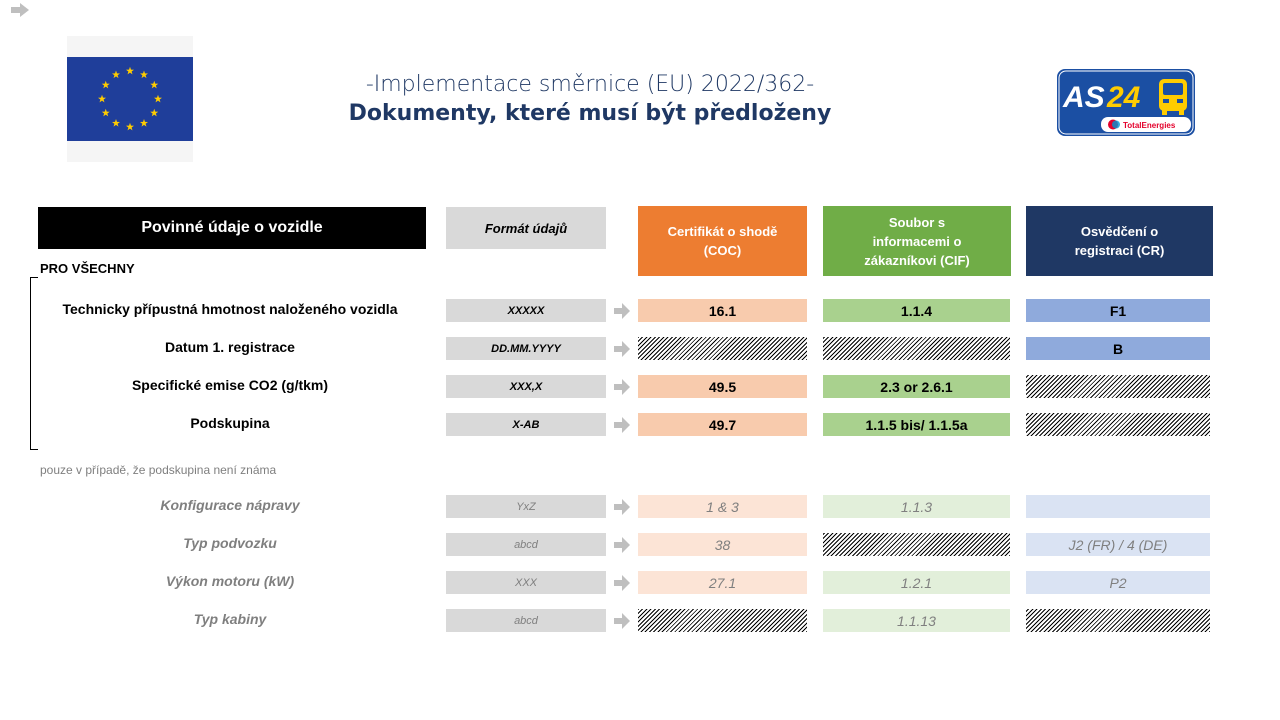  I want to click on row-format: DD.MM.YYYY, so click(526, 348).